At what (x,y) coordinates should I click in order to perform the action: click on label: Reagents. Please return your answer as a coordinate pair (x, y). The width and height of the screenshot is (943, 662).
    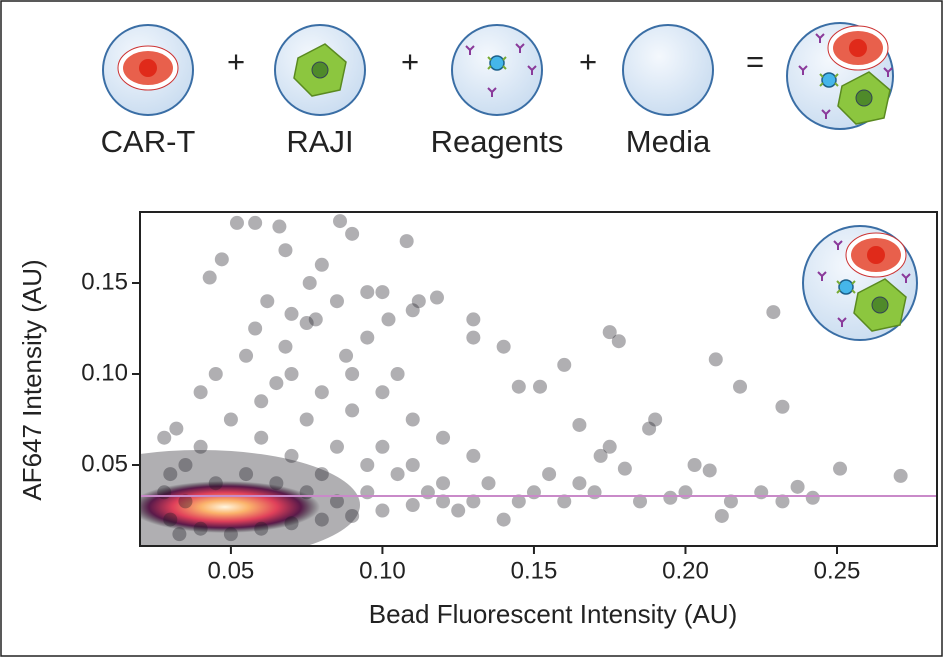
    Looking at the image, I should click on (497, 141).